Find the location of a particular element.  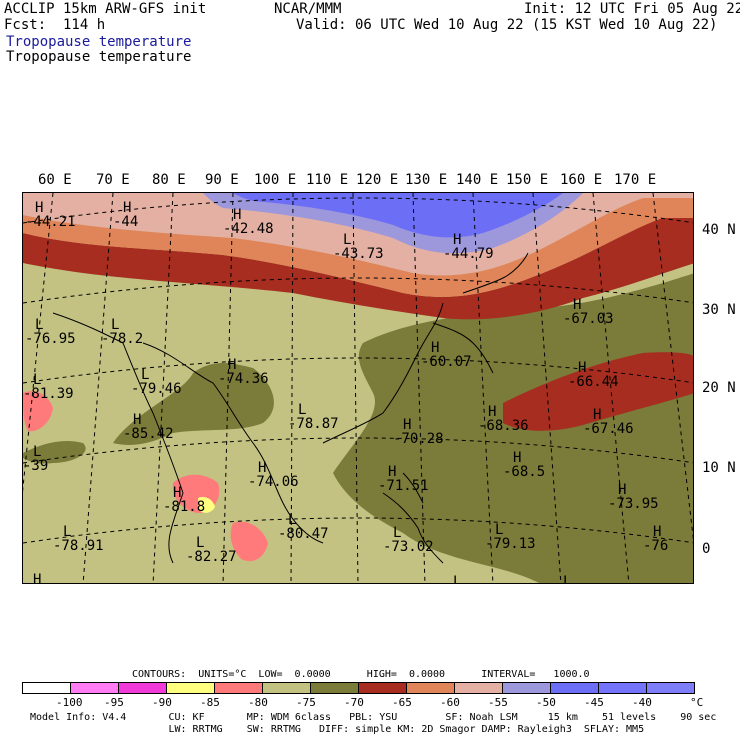

band-minus50-minus45 is located at coordinates (398, 215).